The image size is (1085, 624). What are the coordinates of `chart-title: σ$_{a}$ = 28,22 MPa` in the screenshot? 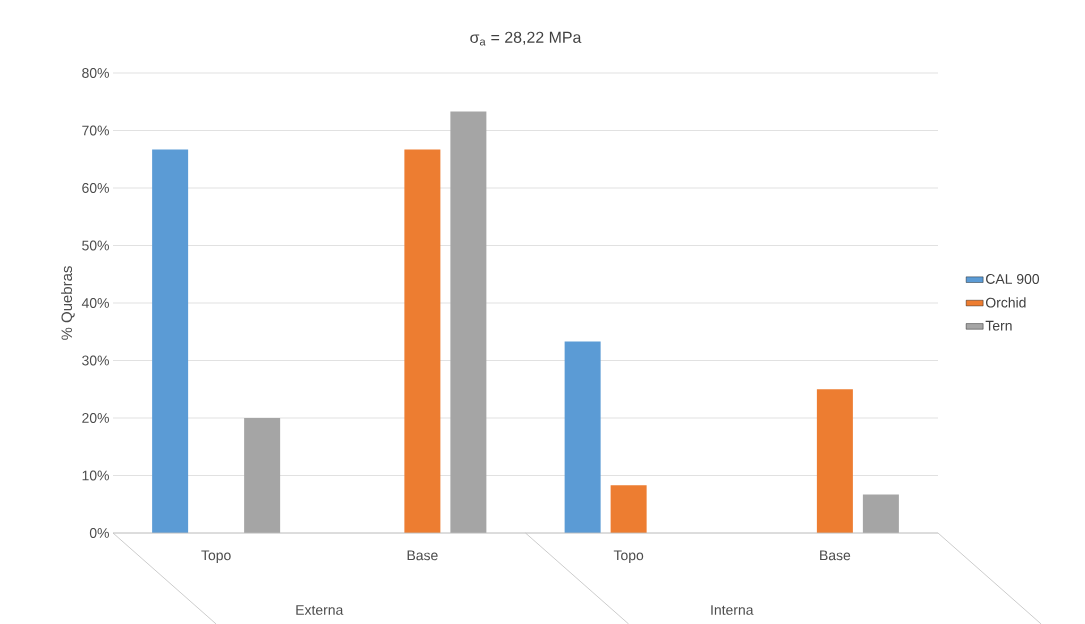 It's located at (526, 38).